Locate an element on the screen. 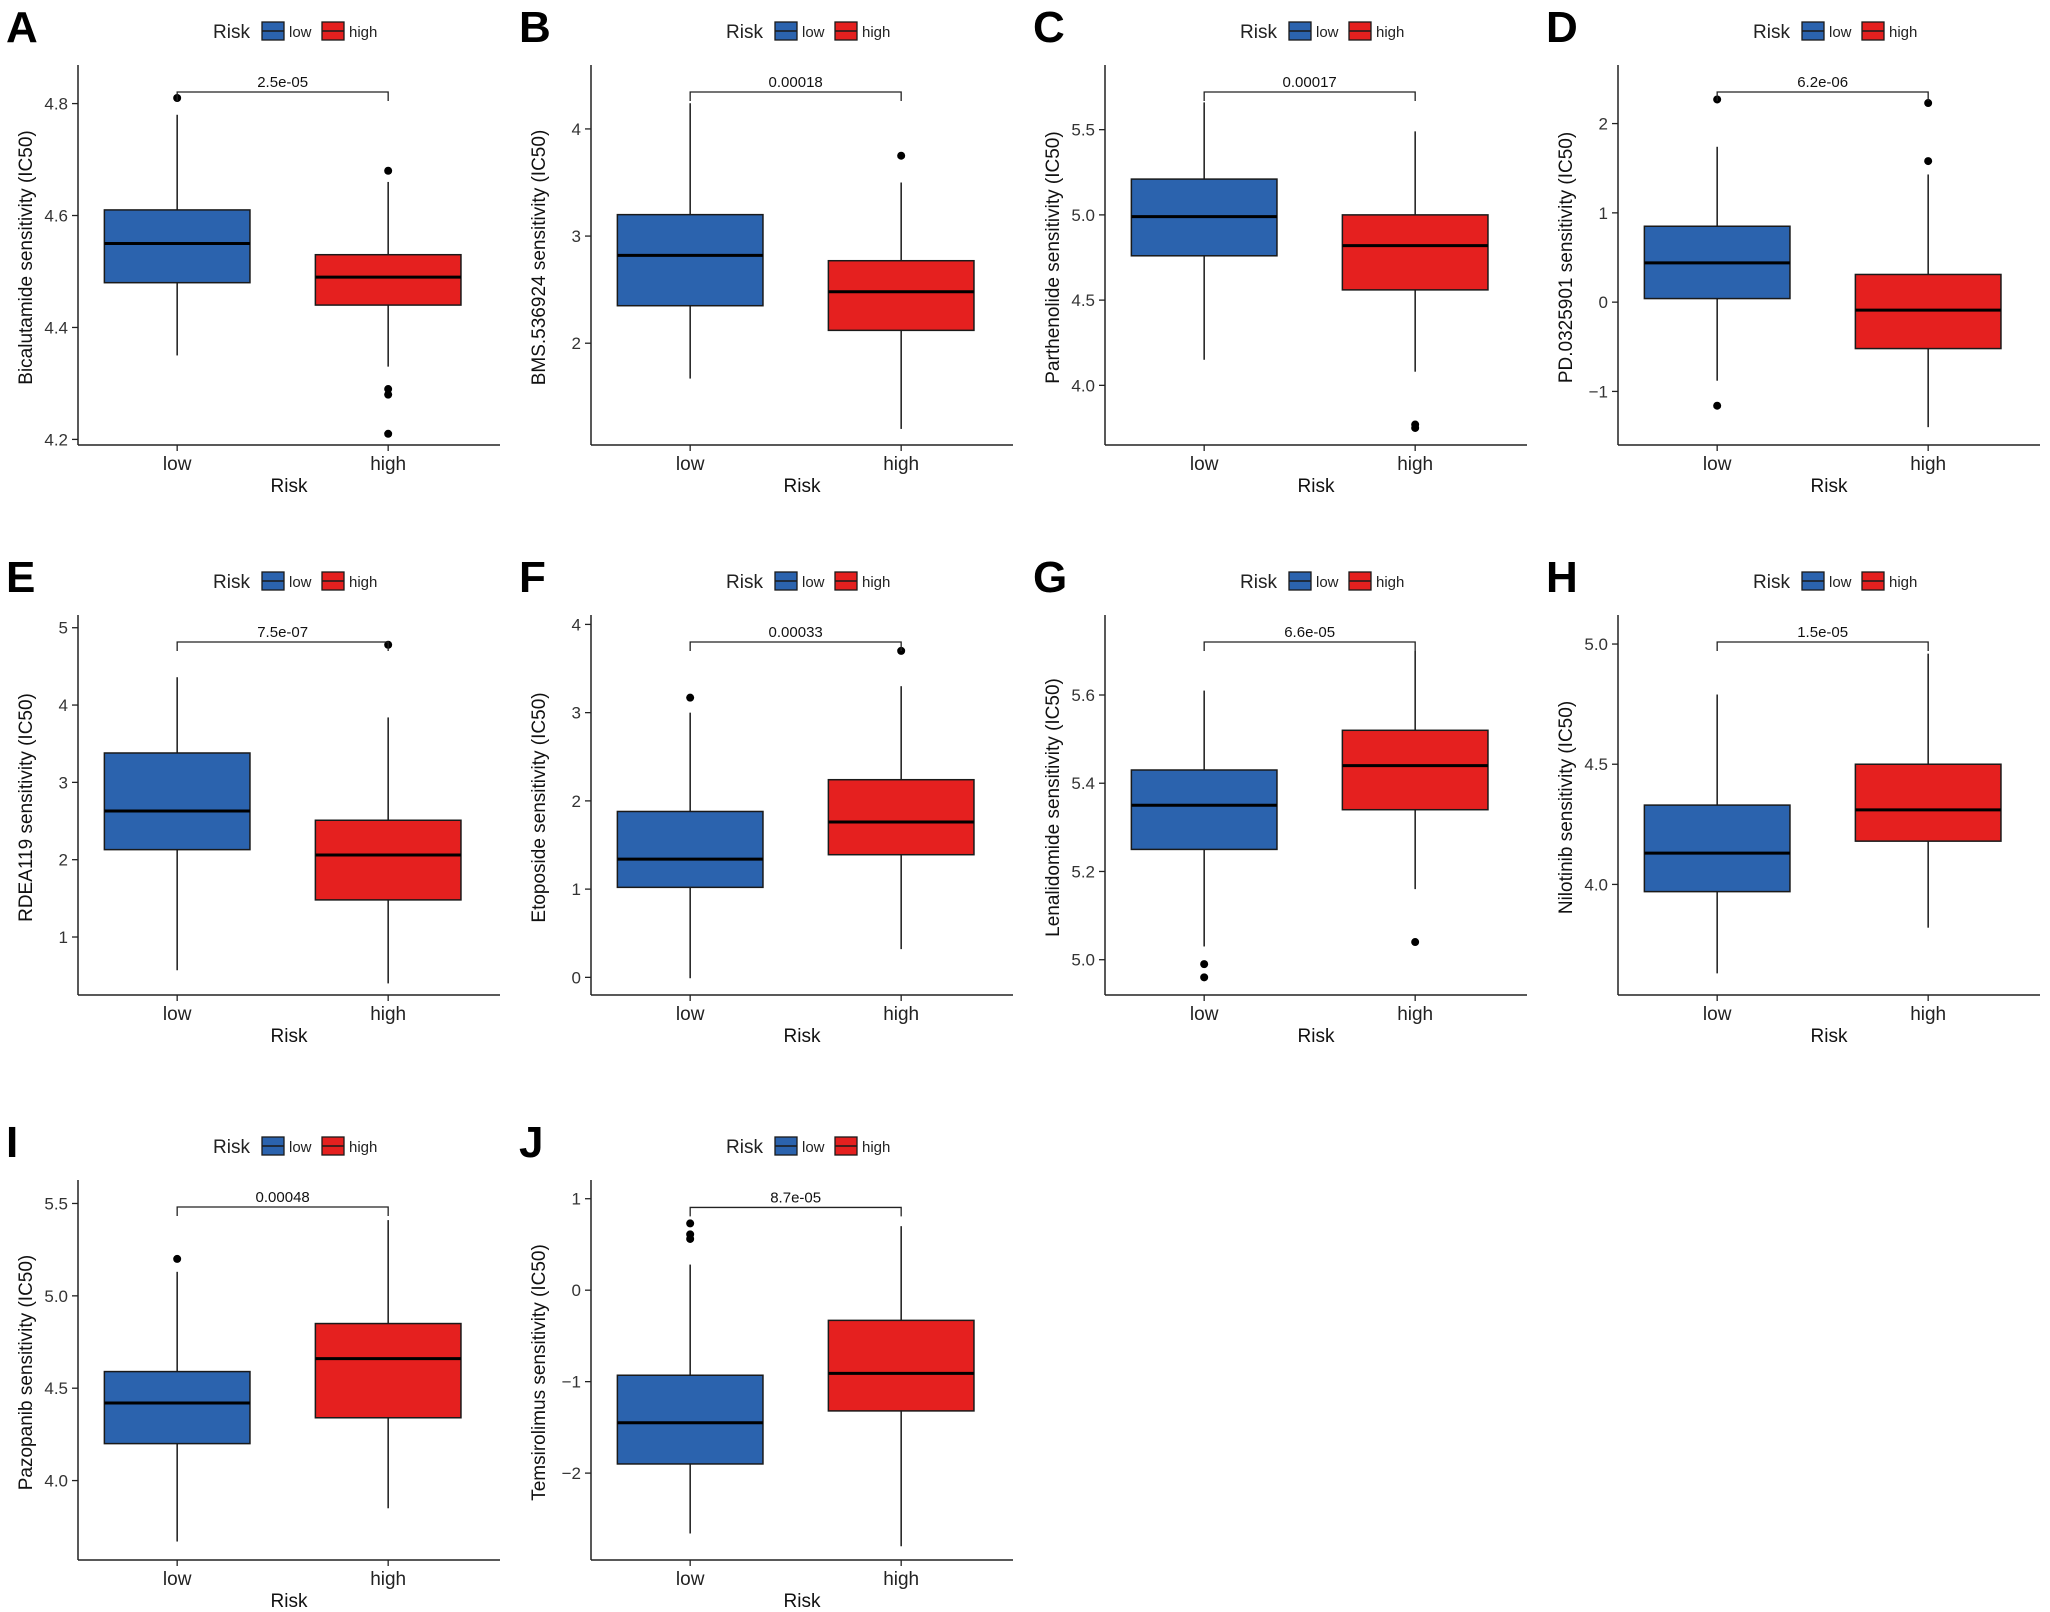 The image size is (2050, 1612). significance-bracket: 0.00033 is located at coordinates (795, 637).